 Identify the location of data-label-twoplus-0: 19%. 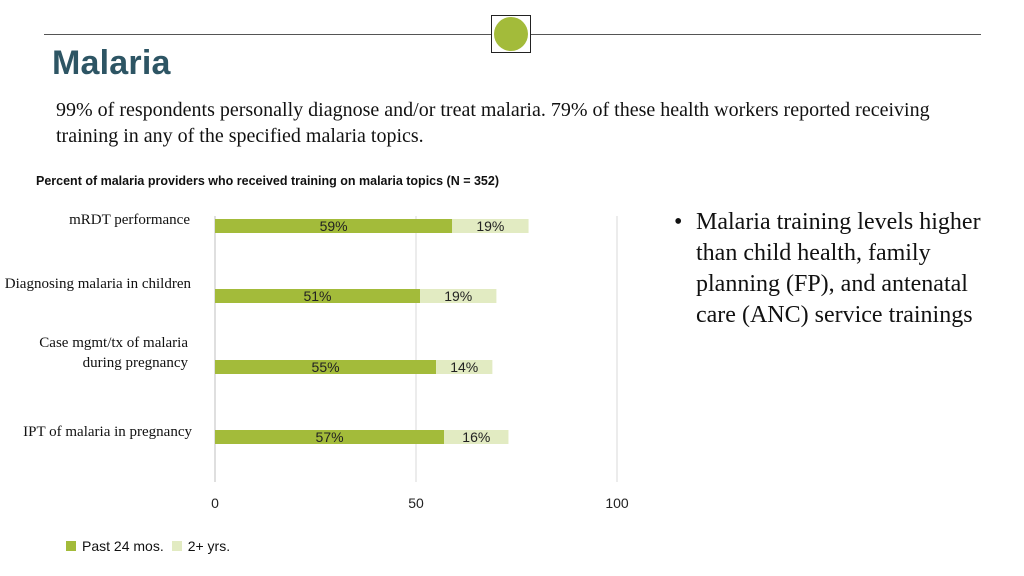
(490, 226).